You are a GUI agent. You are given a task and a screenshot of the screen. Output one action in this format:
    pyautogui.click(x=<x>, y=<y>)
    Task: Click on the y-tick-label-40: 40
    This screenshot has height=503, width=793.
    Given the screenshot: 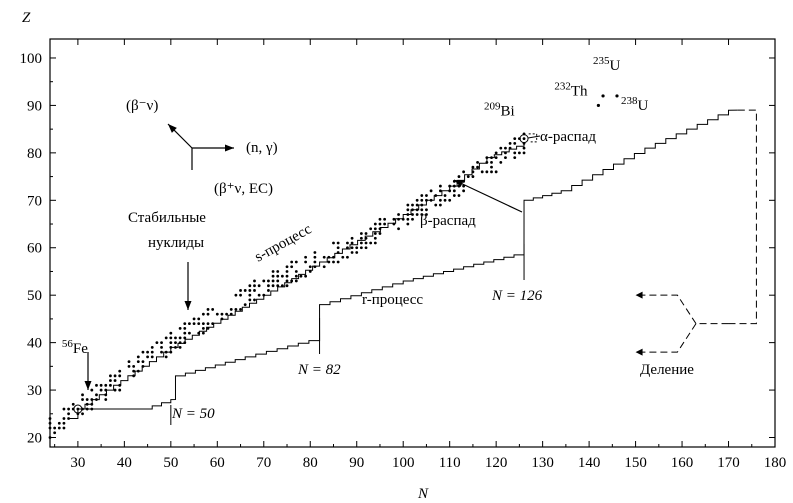 What is the action you would take?
    pyautogui.click(x=34, y=344)
    